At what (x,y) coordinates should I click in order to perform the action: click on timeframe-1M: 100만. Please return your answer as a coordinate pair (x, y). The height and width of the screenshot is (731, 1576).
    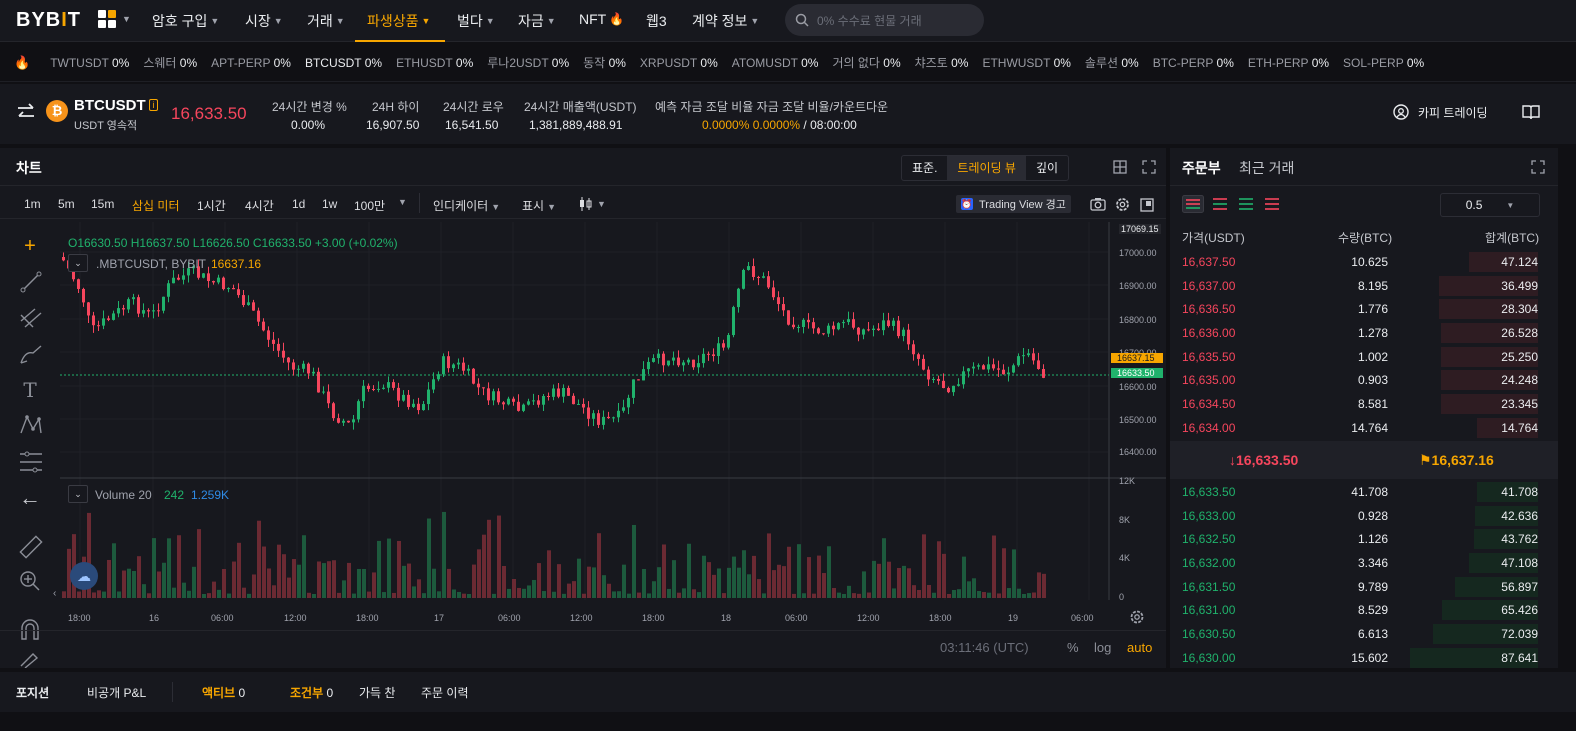
    Looking at the image, I should click on (370, 206).